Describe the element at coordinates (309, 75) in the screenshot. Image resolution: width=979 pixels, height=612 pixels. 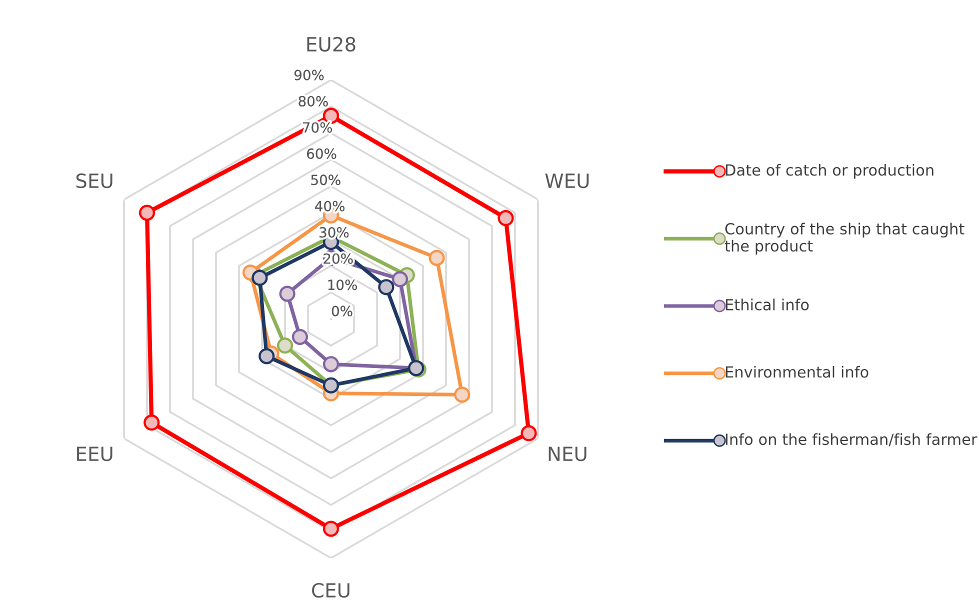
I see `y-tick-label: 90%` at that location.